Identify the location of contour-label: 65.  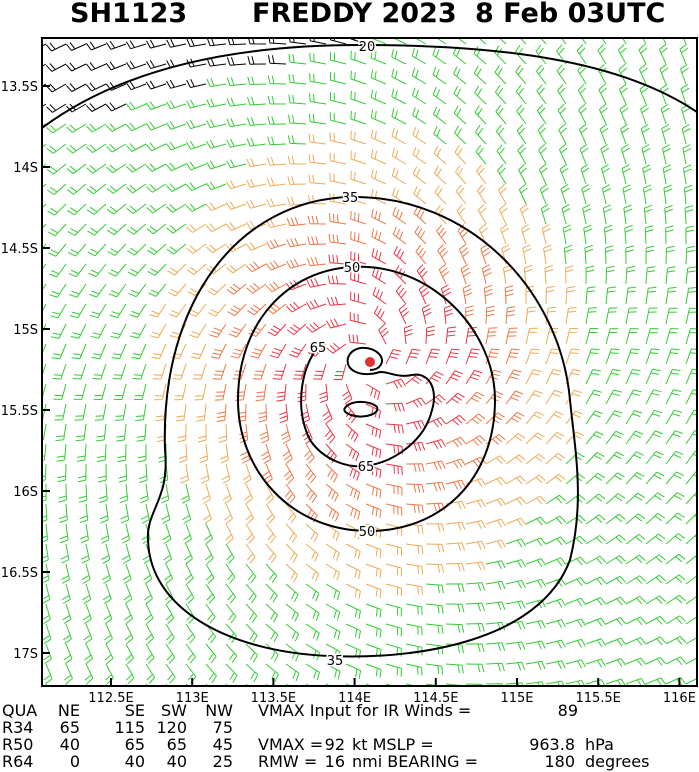
(366, 467).